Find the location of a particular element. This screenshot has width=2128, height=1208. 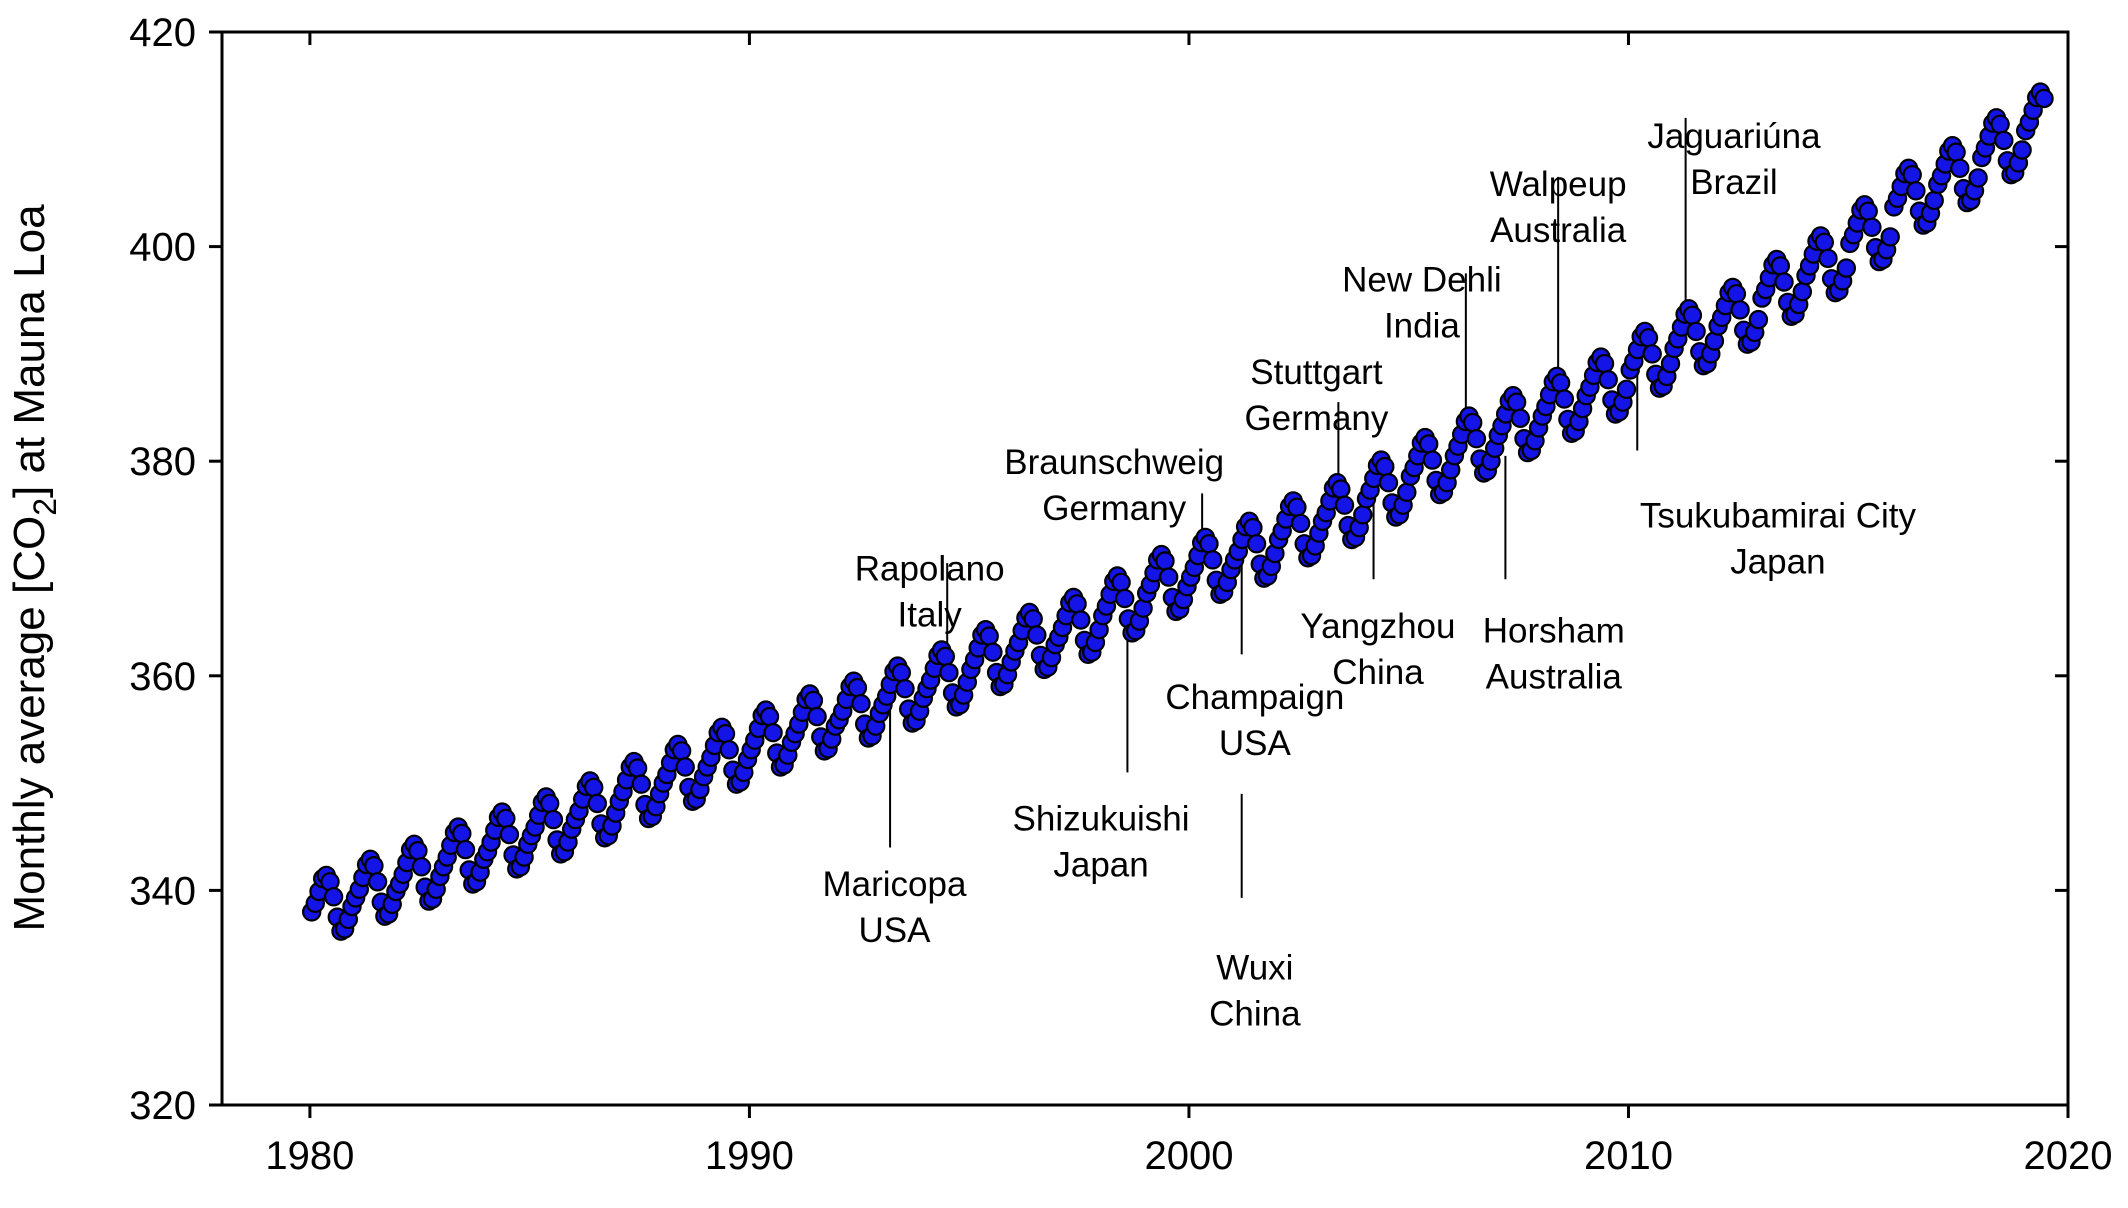

annotation-label: Rapolano is located at coordinates (930, 568).